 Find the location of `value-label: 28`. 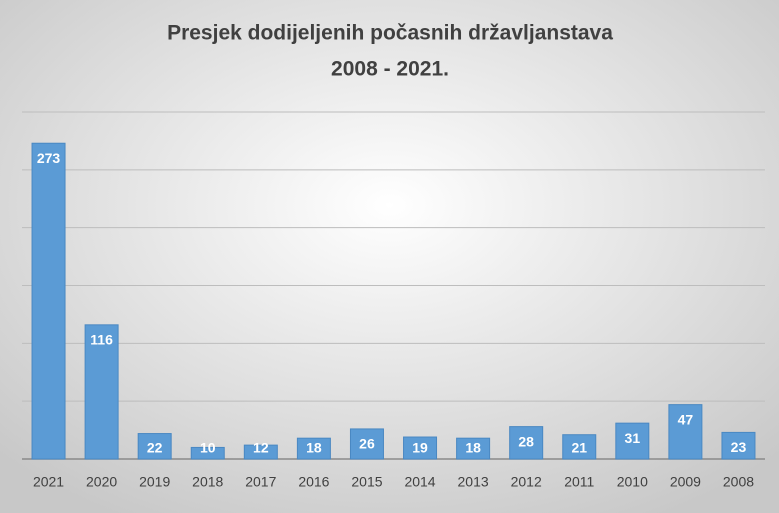

value-label: 28 is located at coordinates (526, 441).